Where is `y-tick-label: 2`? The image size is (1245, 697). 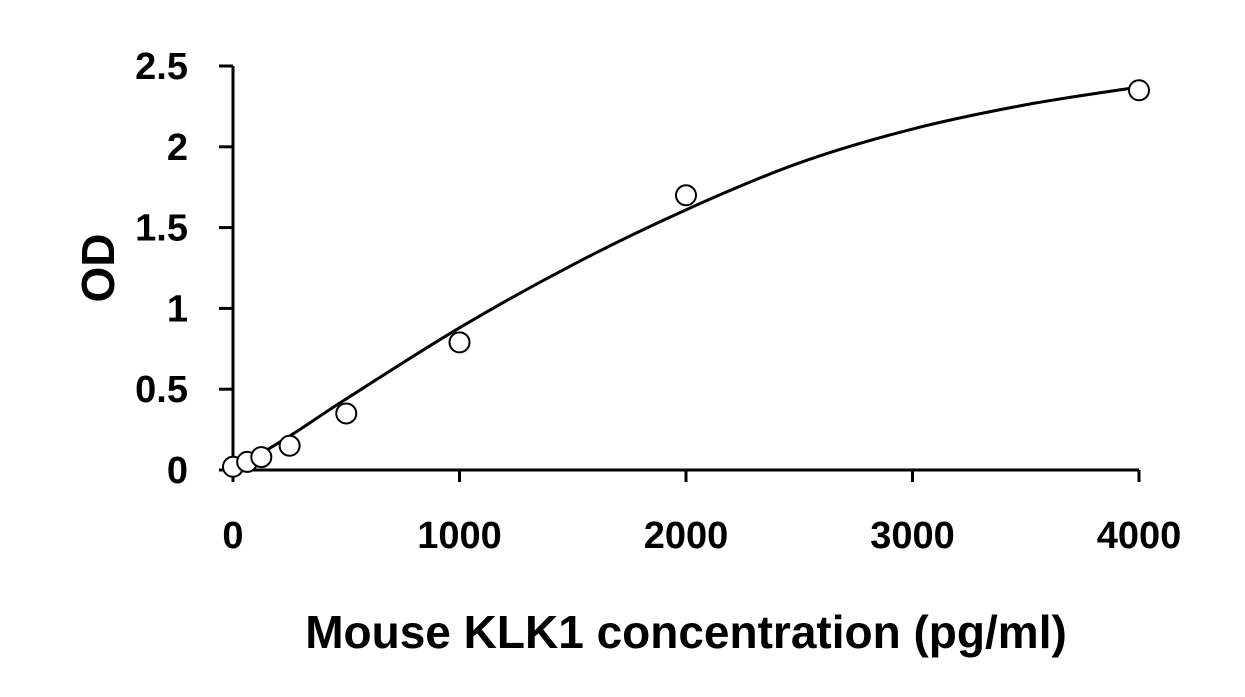
y-tick-label: 2 is located at coordinates (177, 148).